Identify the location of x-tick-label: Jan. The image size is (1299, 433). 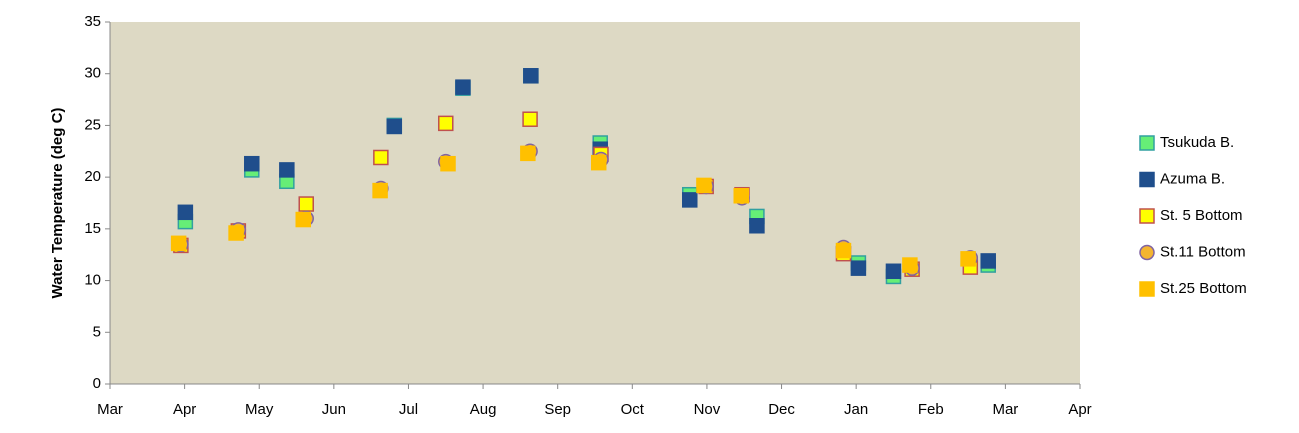
(856, 409).